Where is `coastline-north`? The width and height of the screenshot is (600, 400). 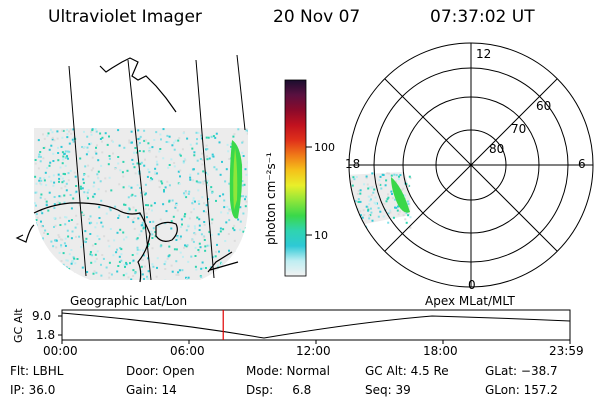 coastline-north is located at coordinates (138, 85).